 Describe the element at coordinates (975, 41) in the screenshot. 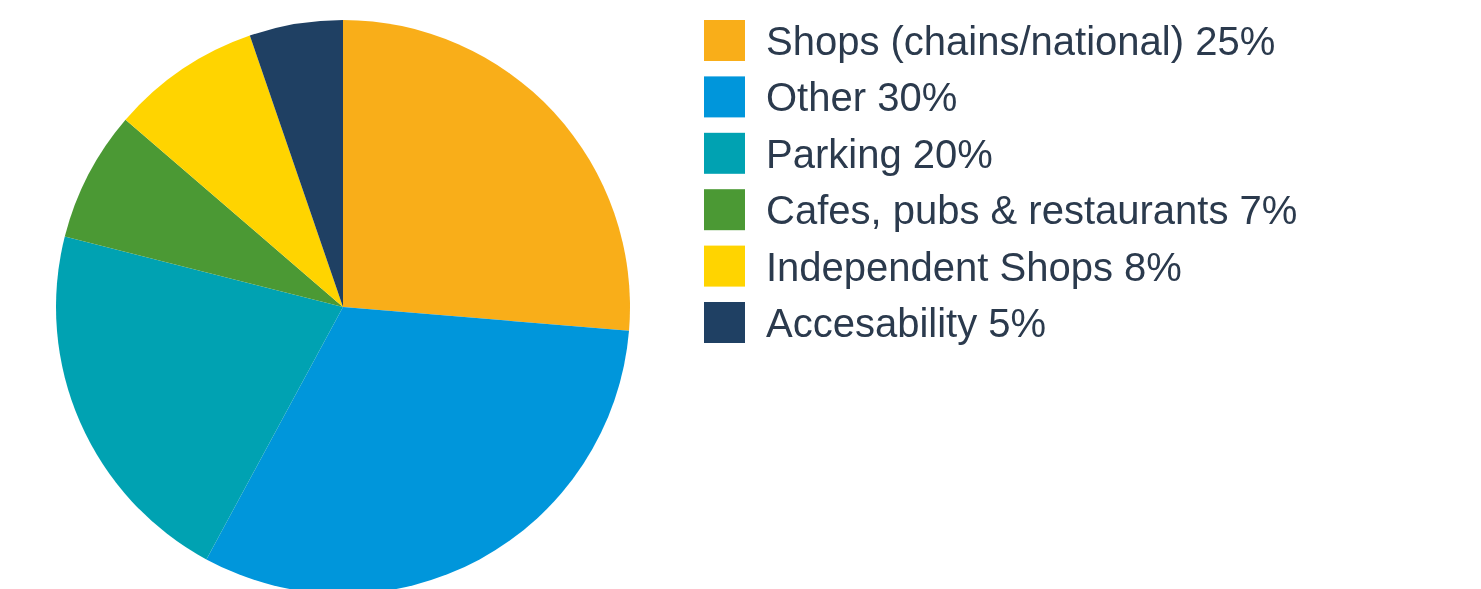

I see `legend-label: Shops (chains/national)` at that location.